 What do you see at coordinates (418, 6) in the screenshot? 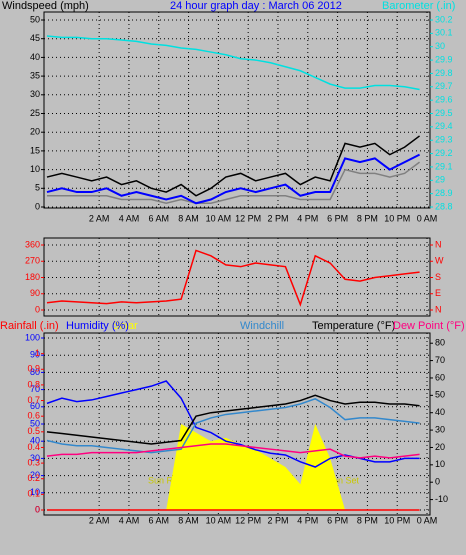
I see `y2-axis-label: Barometer (.in)` at bounding box center [418, 6].